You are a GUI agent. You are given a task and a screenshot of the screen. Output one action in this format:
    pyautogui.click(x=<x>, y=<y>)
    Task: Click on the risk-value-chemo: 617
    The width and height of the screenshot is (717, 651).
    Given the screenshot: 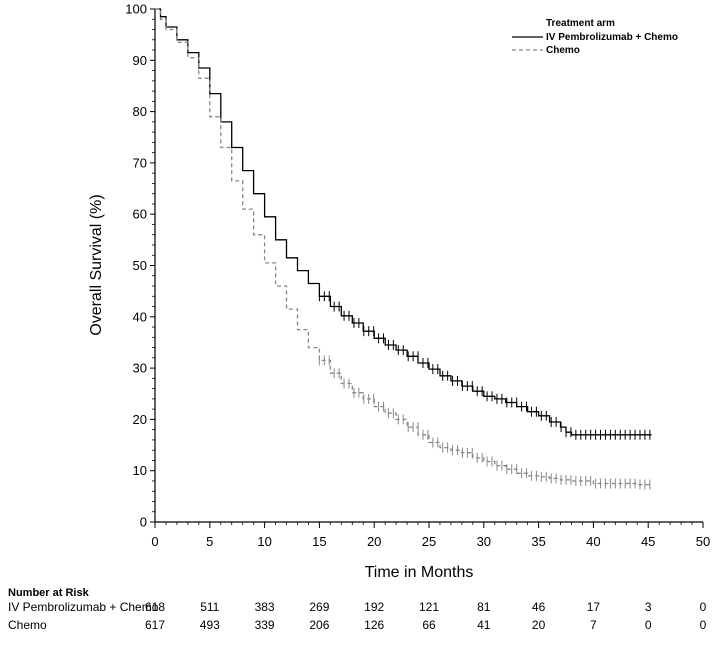 What is the action you would take?
    pyautogui.click(x=155, y=625)
    